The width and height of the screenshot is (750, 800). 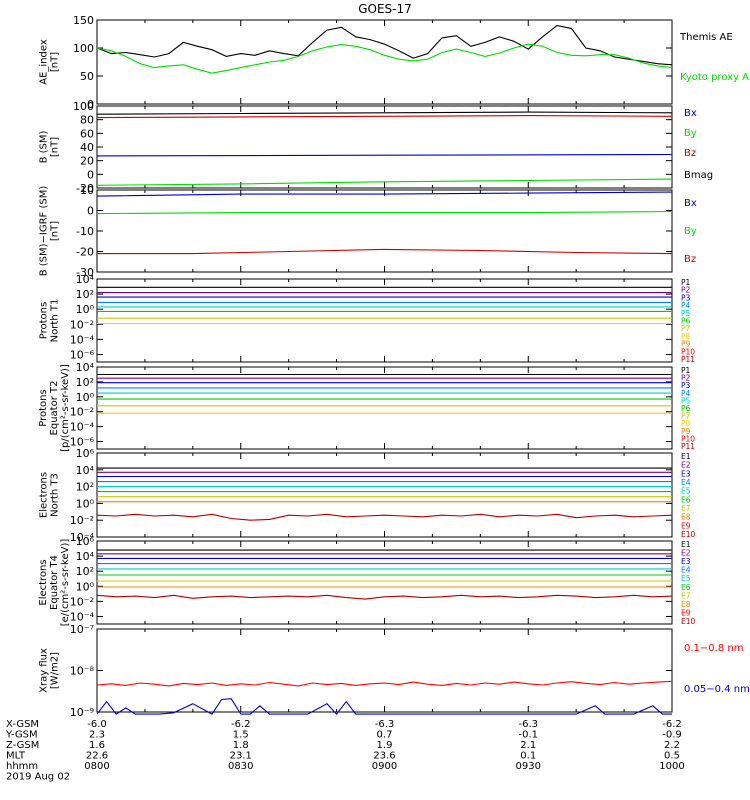 I want to click on series-line-by, so click(x=384, y=212).